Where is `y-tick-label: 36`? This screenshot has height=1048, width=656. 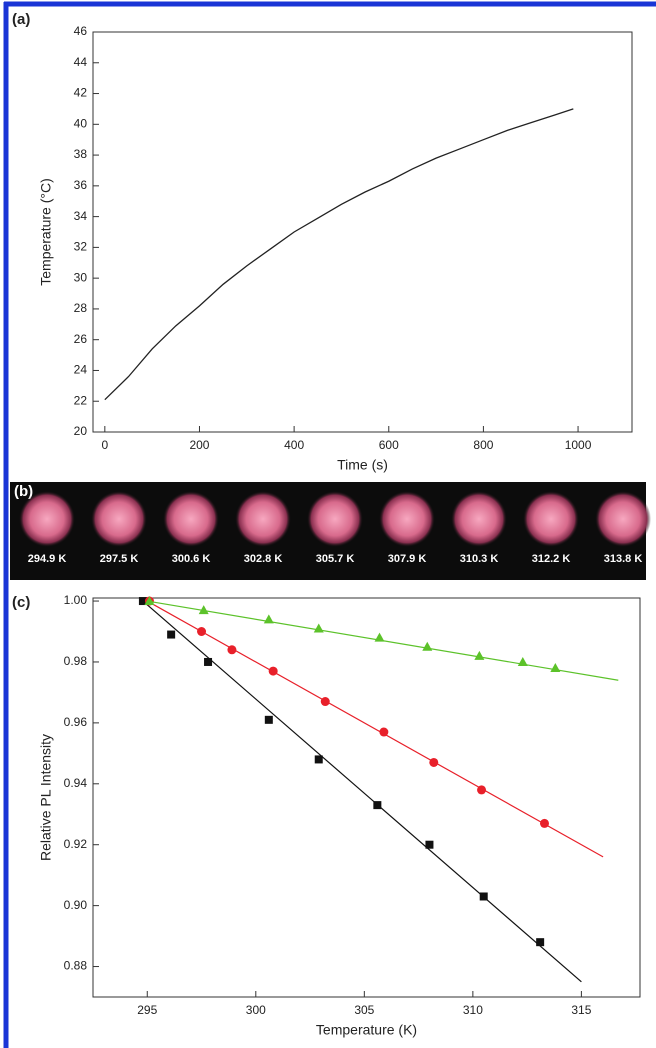 y-tick-label: 36 is located at coordinates (81, 185).